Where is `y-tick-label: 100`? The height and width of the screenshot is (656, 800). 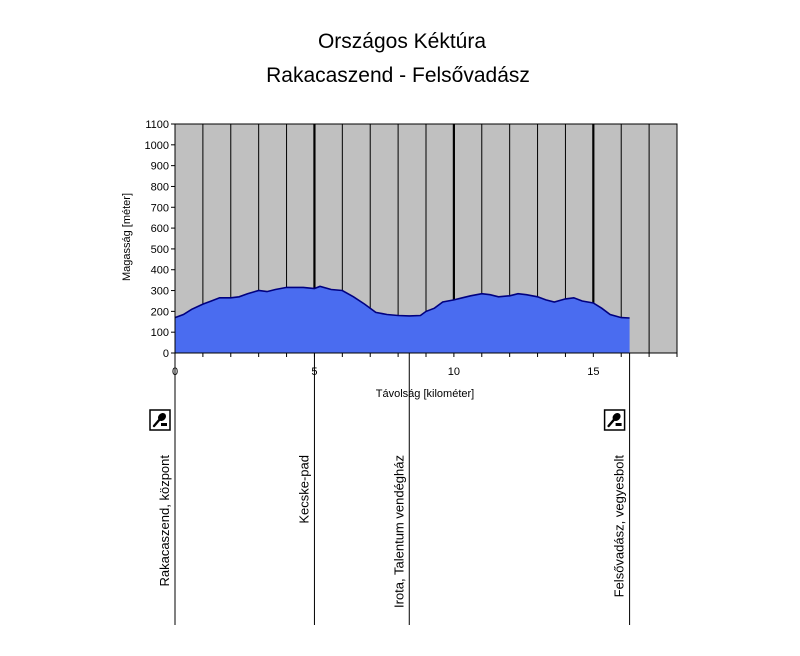
y-tick-label: 100 is located at coordinates (160, 333).